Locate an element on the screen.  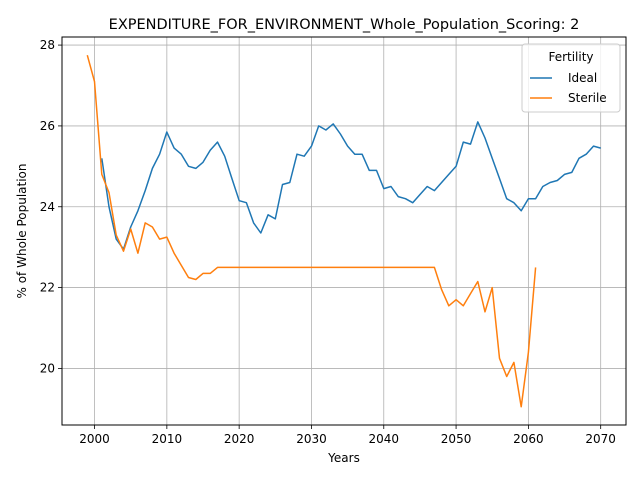
x-tick-label: 2020 is located at coordinates (239, 439).